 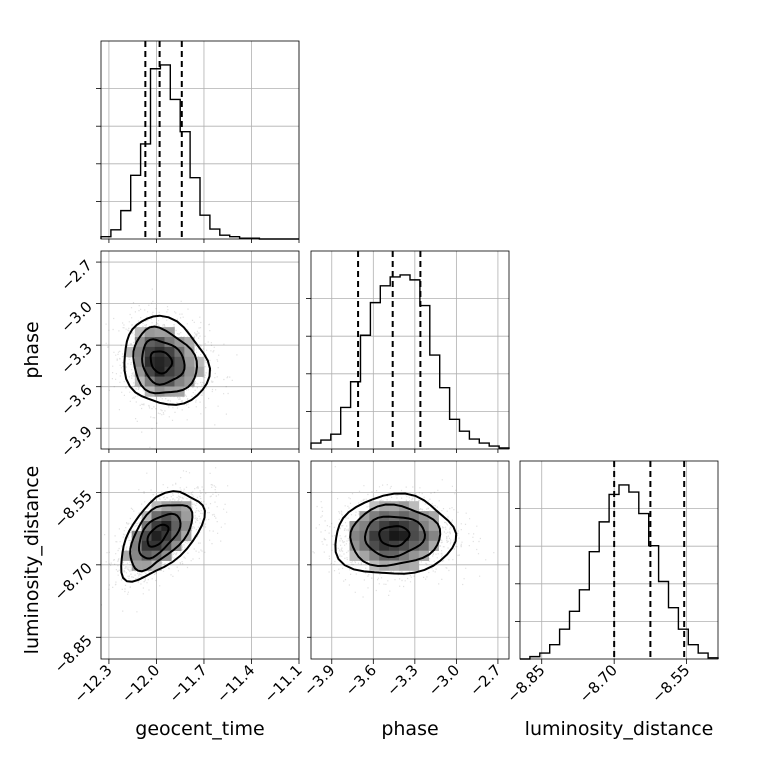 I want to click on x-tick-label: −8.85, so click(x=525, y=683).